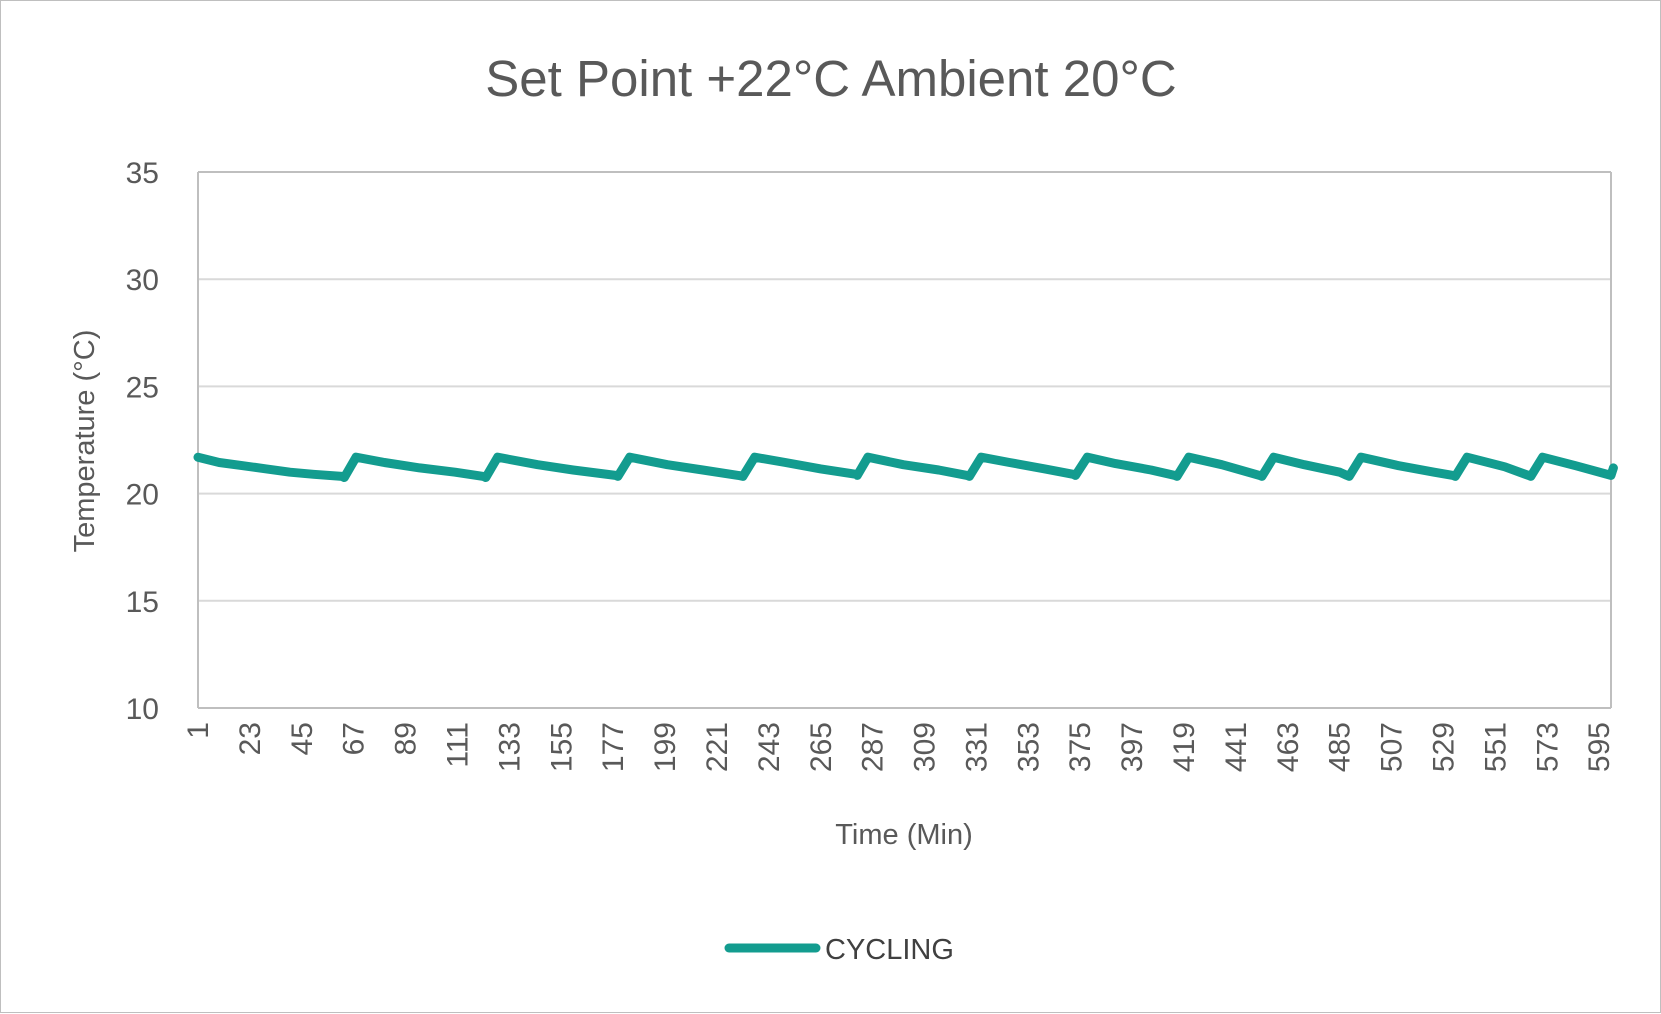  I want to click on x-tick-label: 243, so click(769, 747).